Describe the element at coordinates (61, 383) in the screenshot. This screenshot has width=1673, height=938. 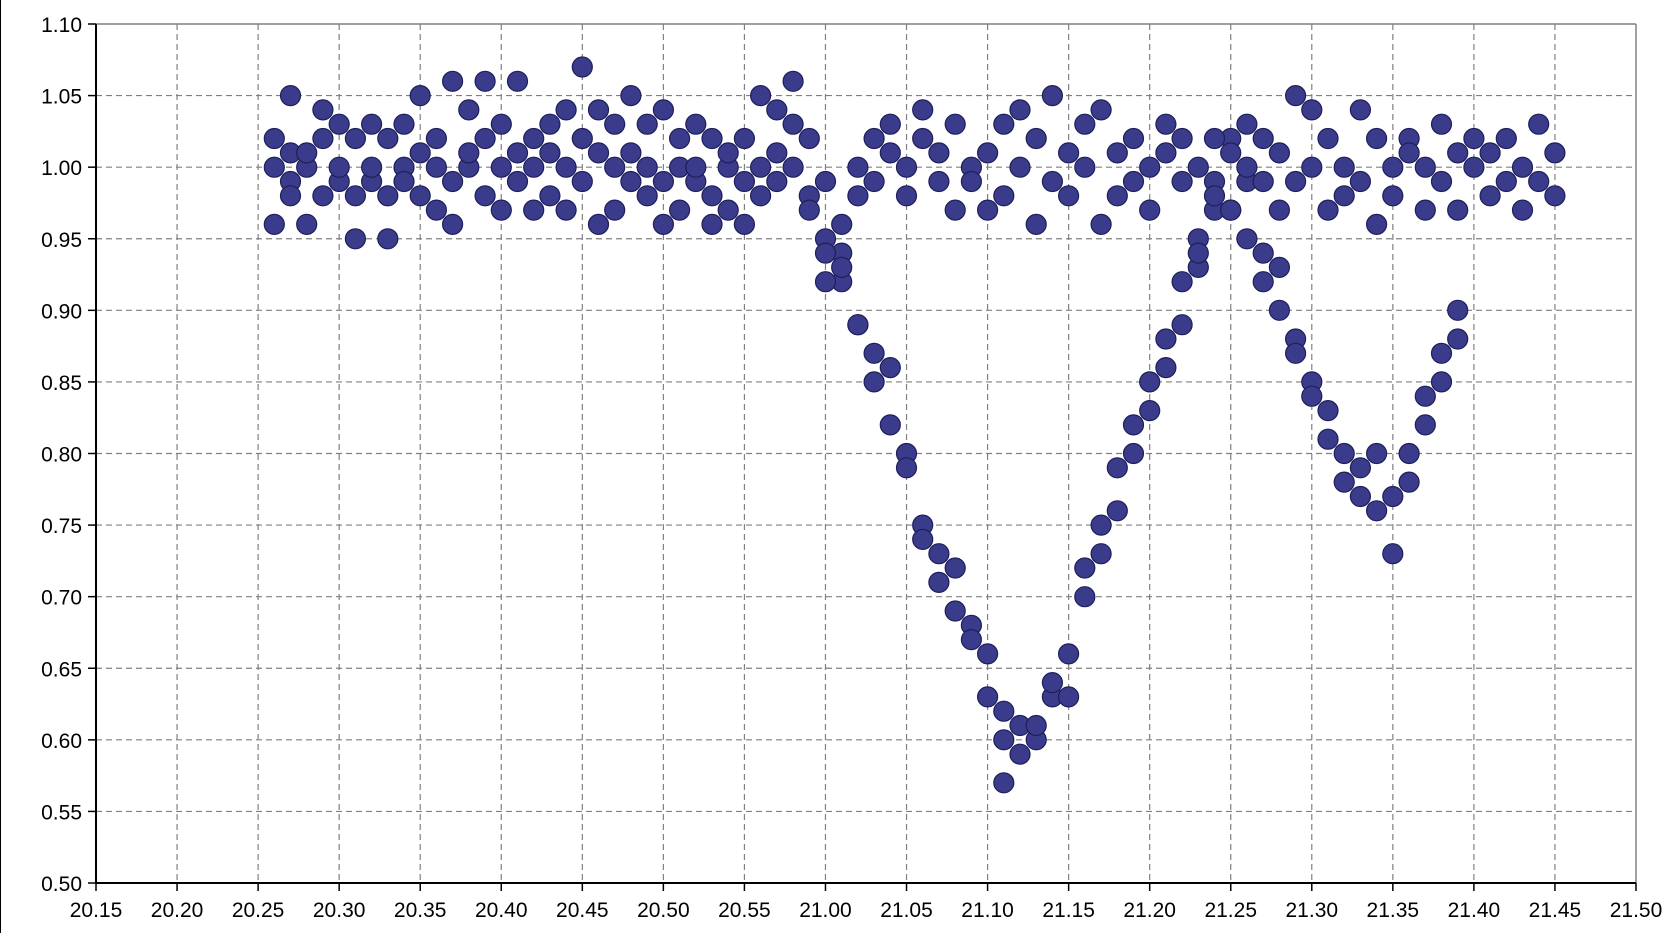
I see `y-tick-label: 0.85` at that location.